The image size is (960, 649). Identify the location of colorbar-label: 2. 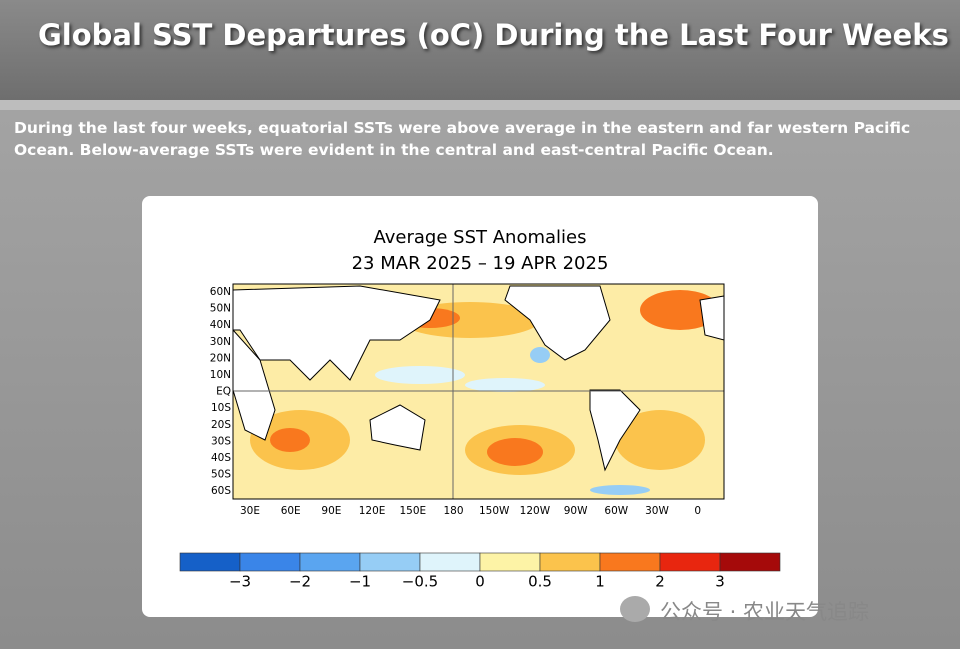
(660, 582).